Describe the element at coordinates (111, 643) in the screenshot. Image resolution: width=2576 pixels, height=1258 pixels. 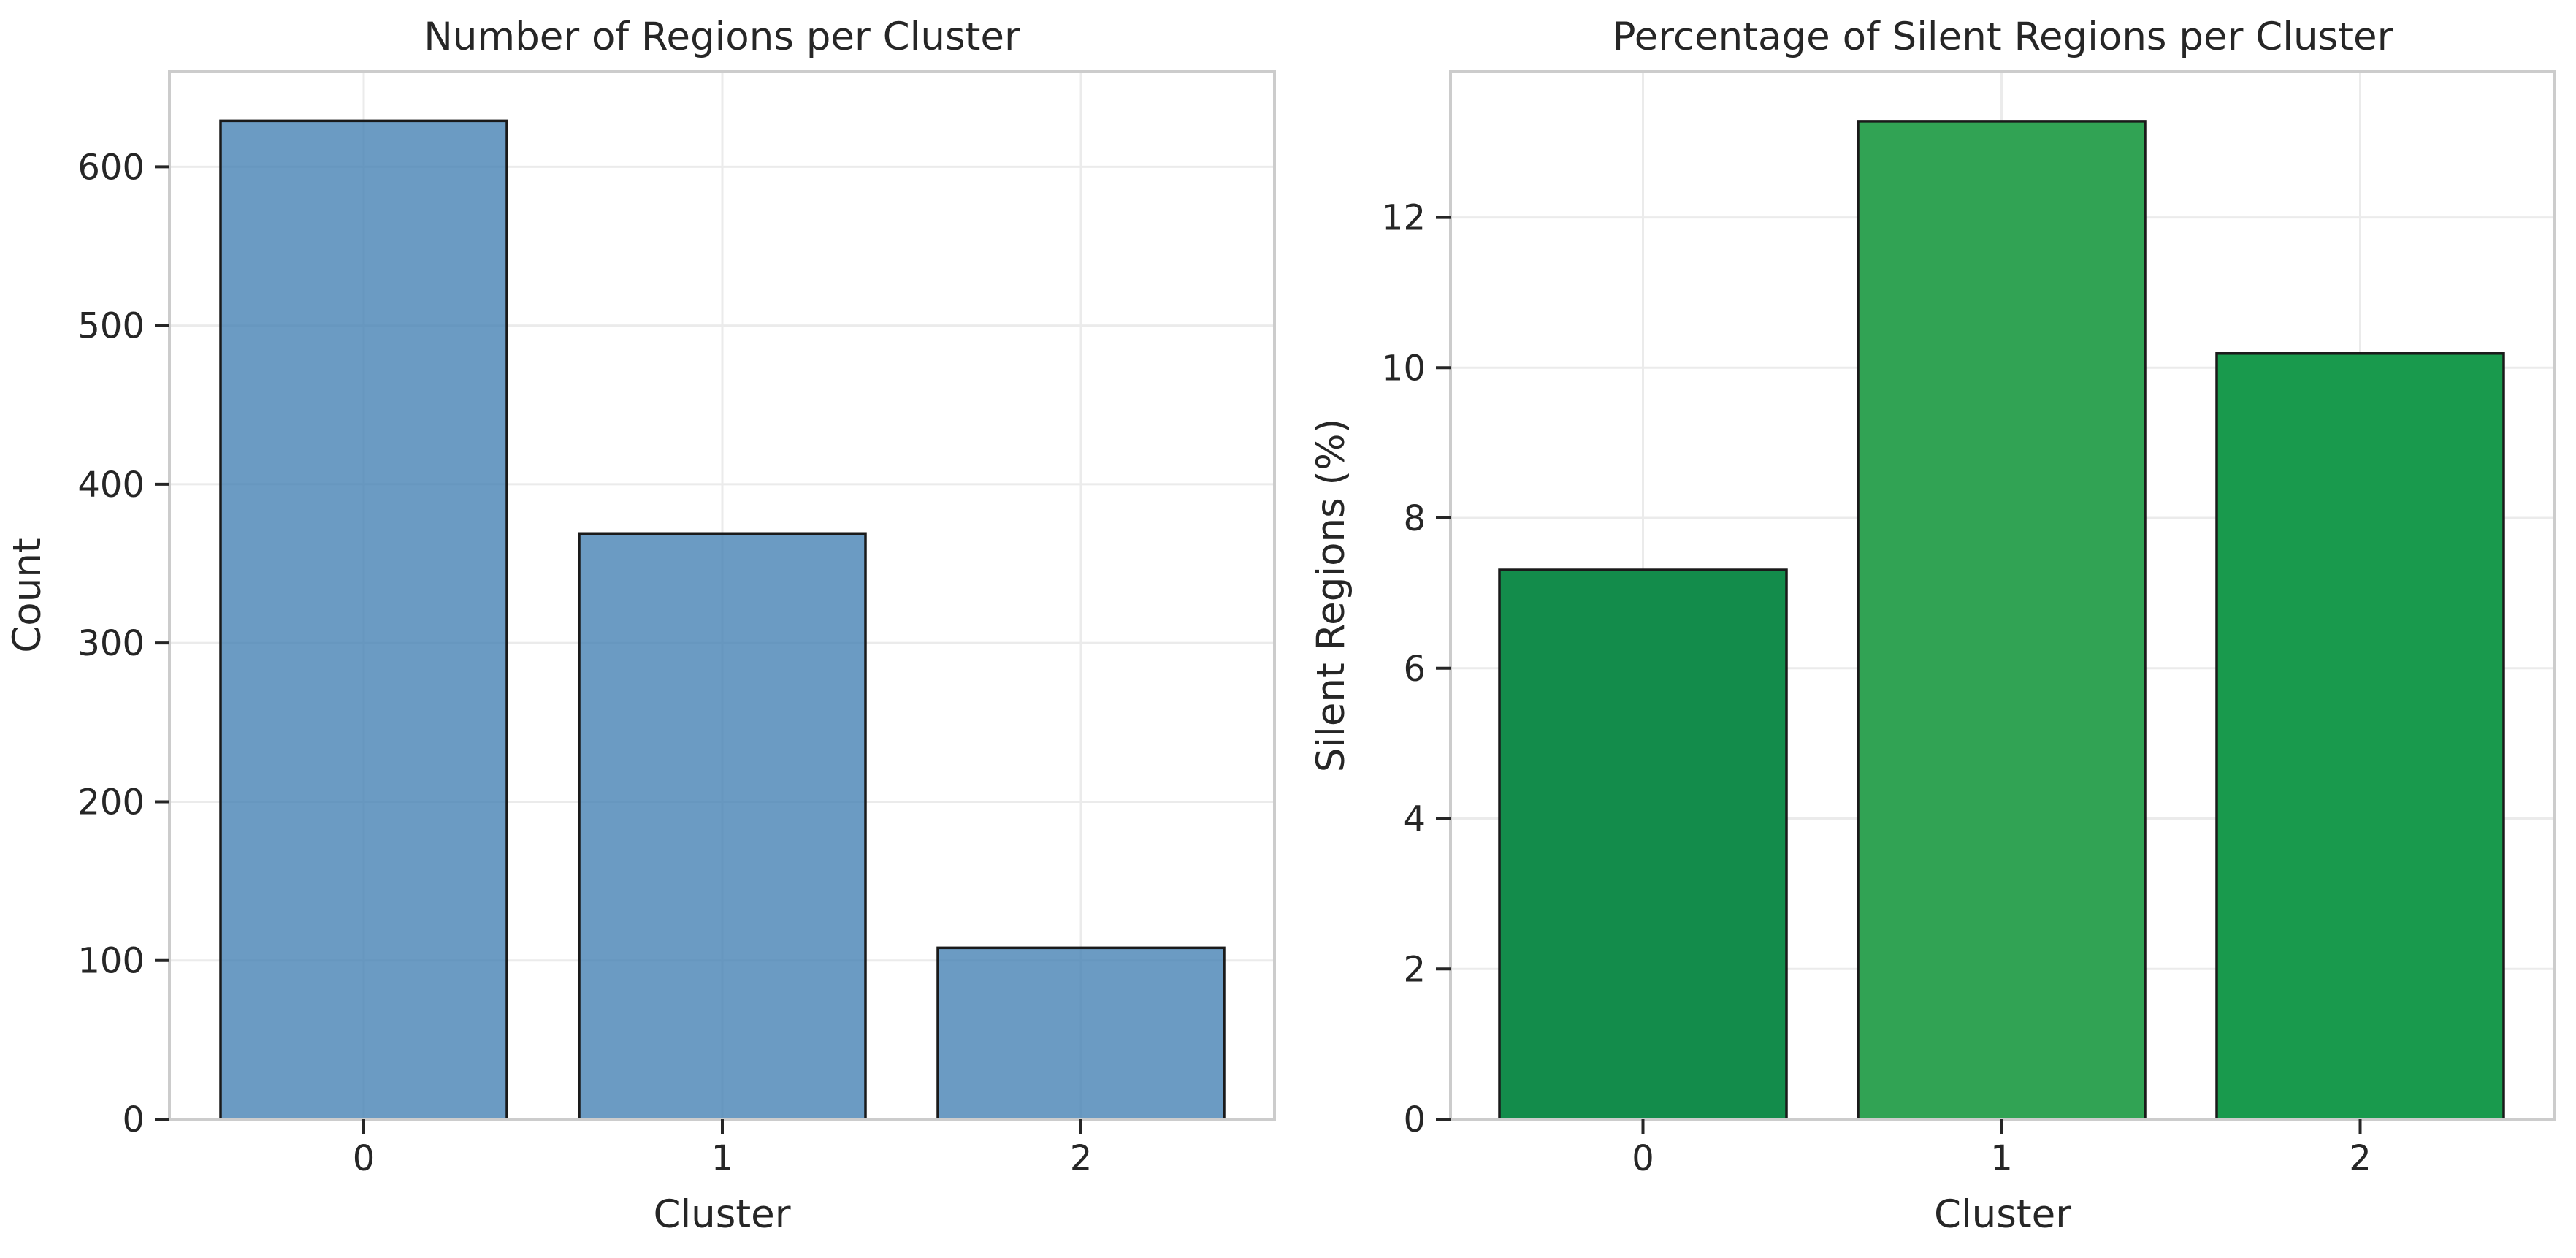
I see `y-tick-label: 300` at that location.